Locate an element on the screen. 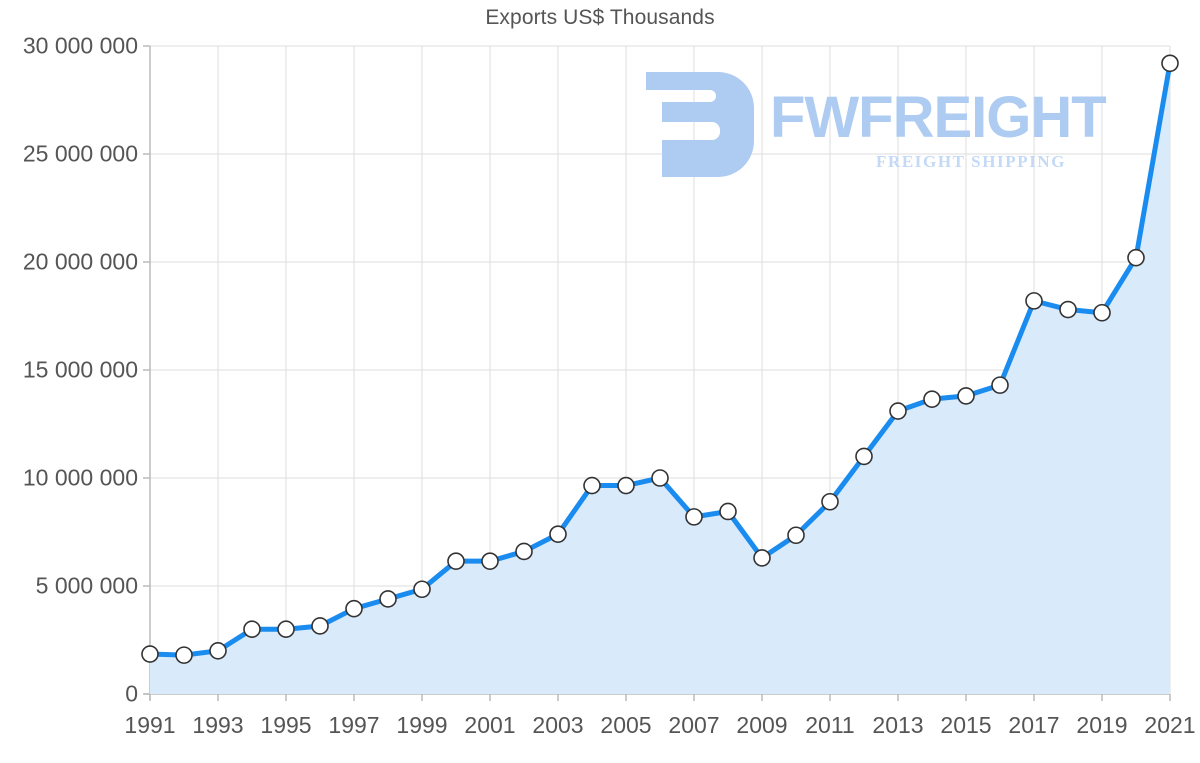  y-axis-tick-label: 20 000 000 is located at coordinates (80, 261).